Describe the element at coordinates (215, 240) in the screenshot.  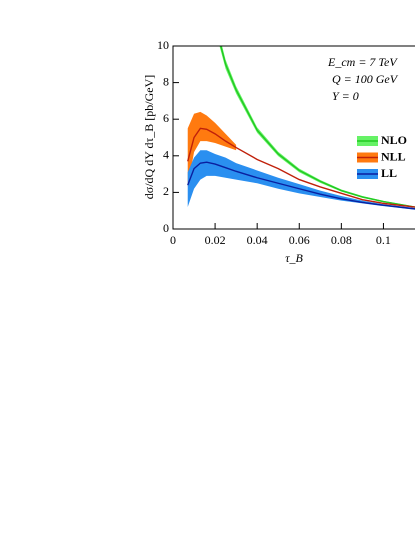
I see `x-tick-label: 0.02` at that location.